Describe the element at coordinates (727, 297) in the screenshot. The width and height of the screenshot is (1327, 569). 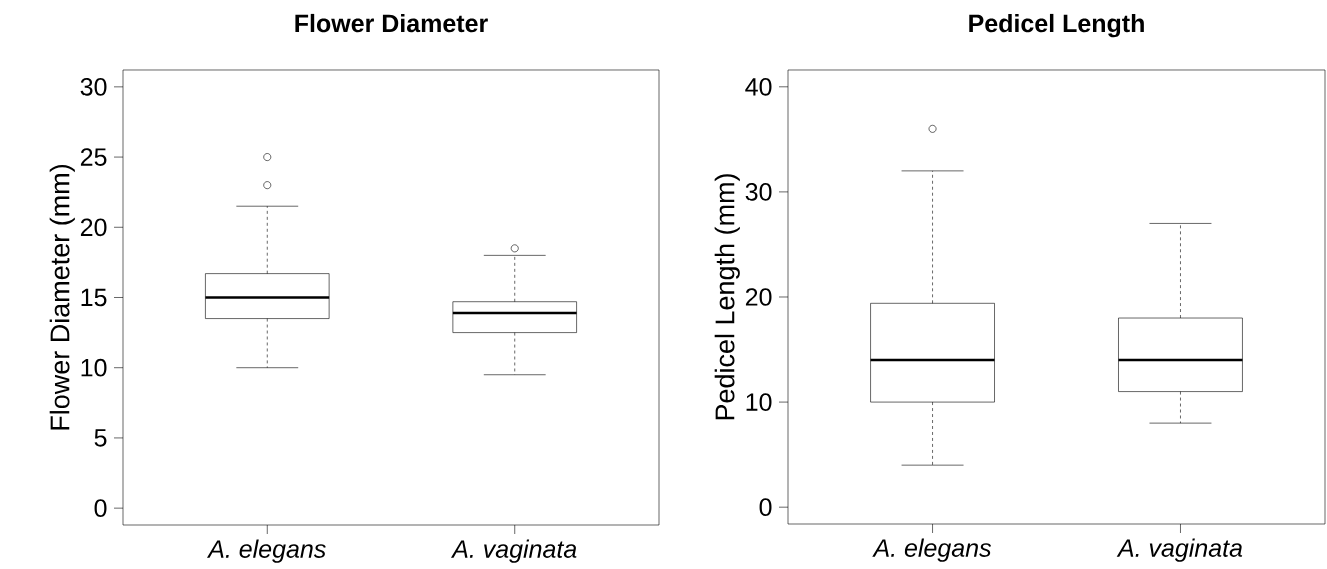
I see `y-axis-title: Pedicel Length (mm)` at that location.